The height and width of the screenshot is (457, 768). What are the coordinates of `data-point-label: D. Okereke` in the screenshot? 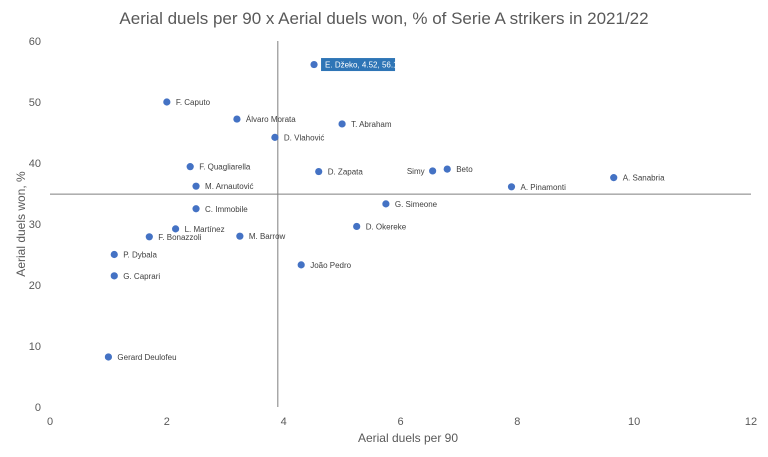 It's located at (386, 226).